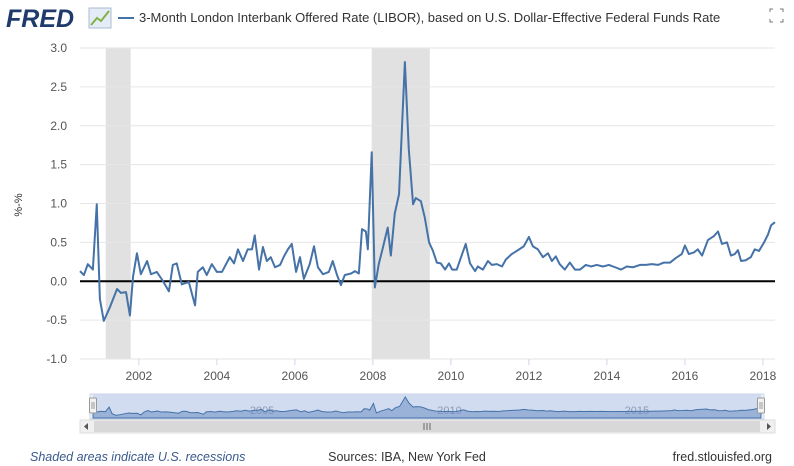  What do you see at coordinates (685, 376) in the screenshot?
I see `x-tick-label: 2016` at bounding box center [685, 376].